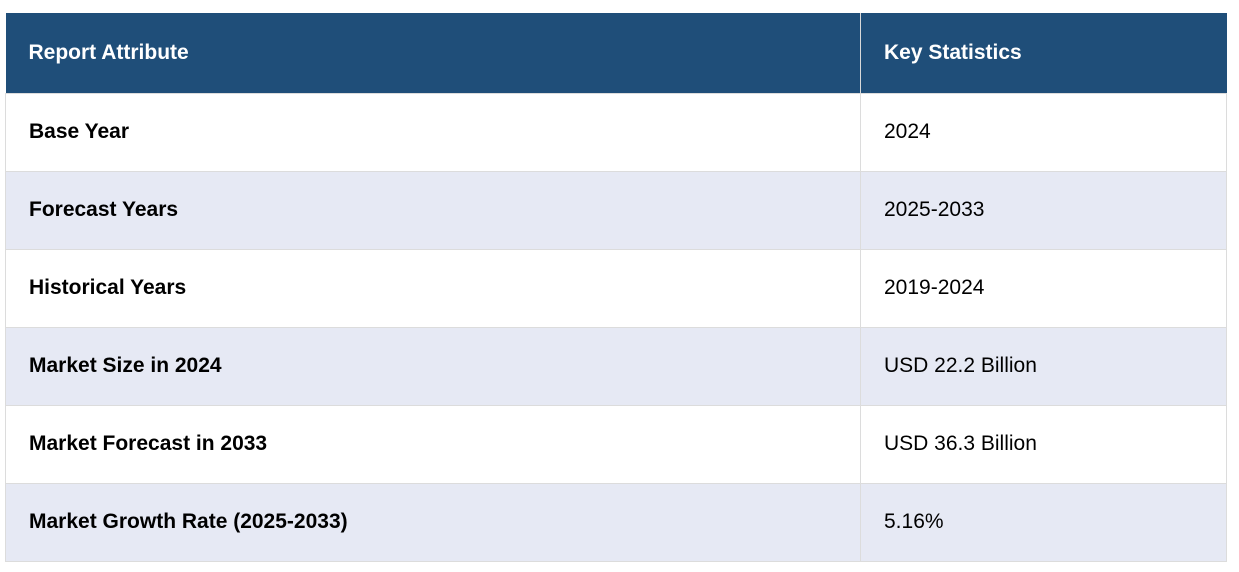 This screenshot has height=572, width=1239. Describe the element at coordinates (1043, 444) in the screenshot. I see `row-value: USD 36.3 Billion` at that location.